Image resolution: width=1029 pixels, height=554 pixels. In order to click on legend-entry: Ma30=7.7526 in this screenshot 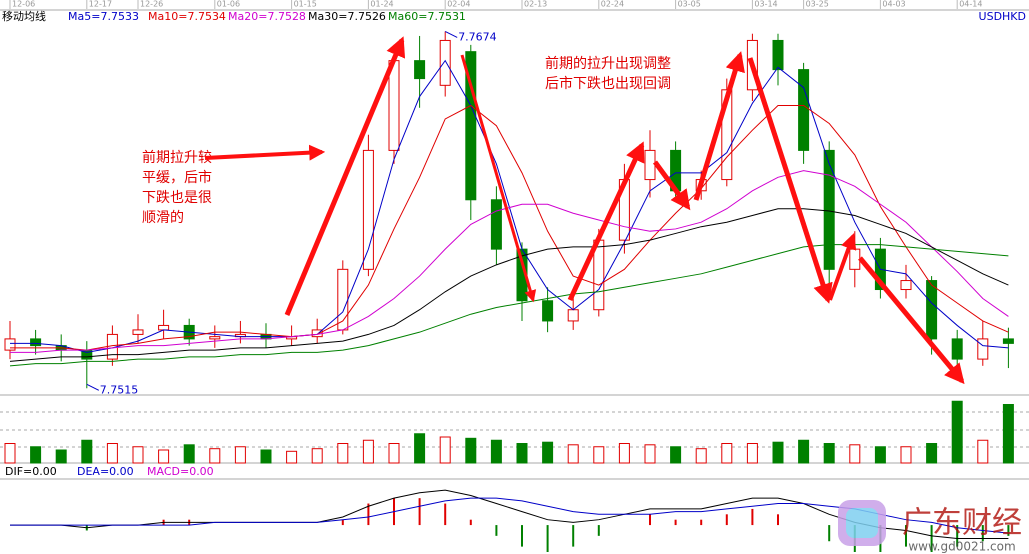, I will do `click(347, 16)`.